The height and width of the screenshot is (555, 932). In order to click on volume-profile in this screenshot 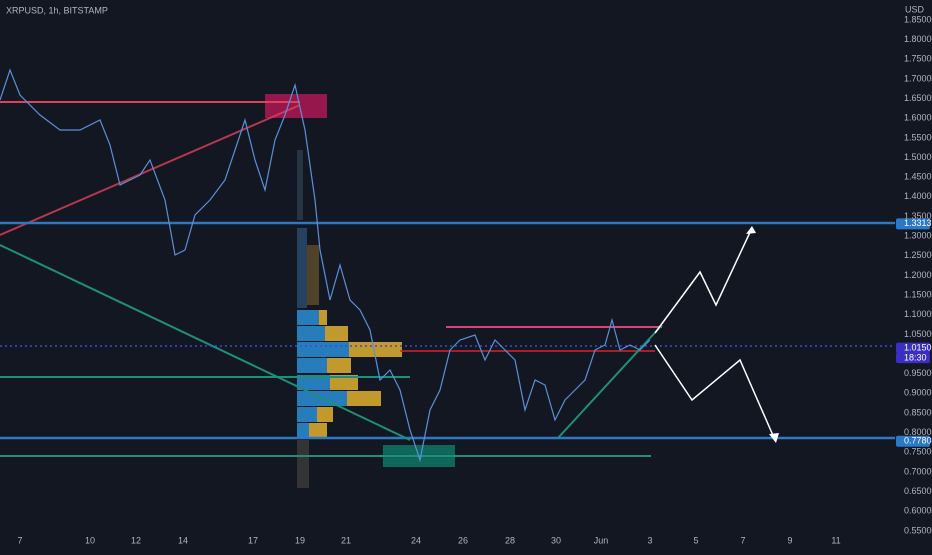, I will do `click(349, 319)`.